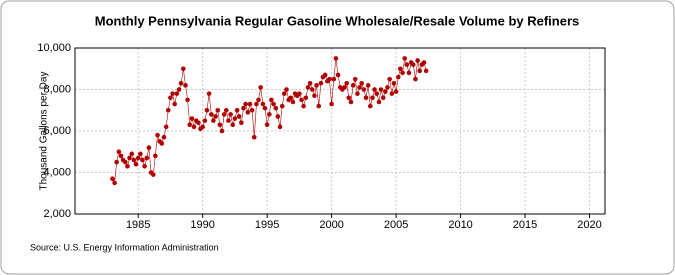 The height and width of the screenshot is (275, 675). I want to click on x-tick-label: 1990, so click(202, 225).